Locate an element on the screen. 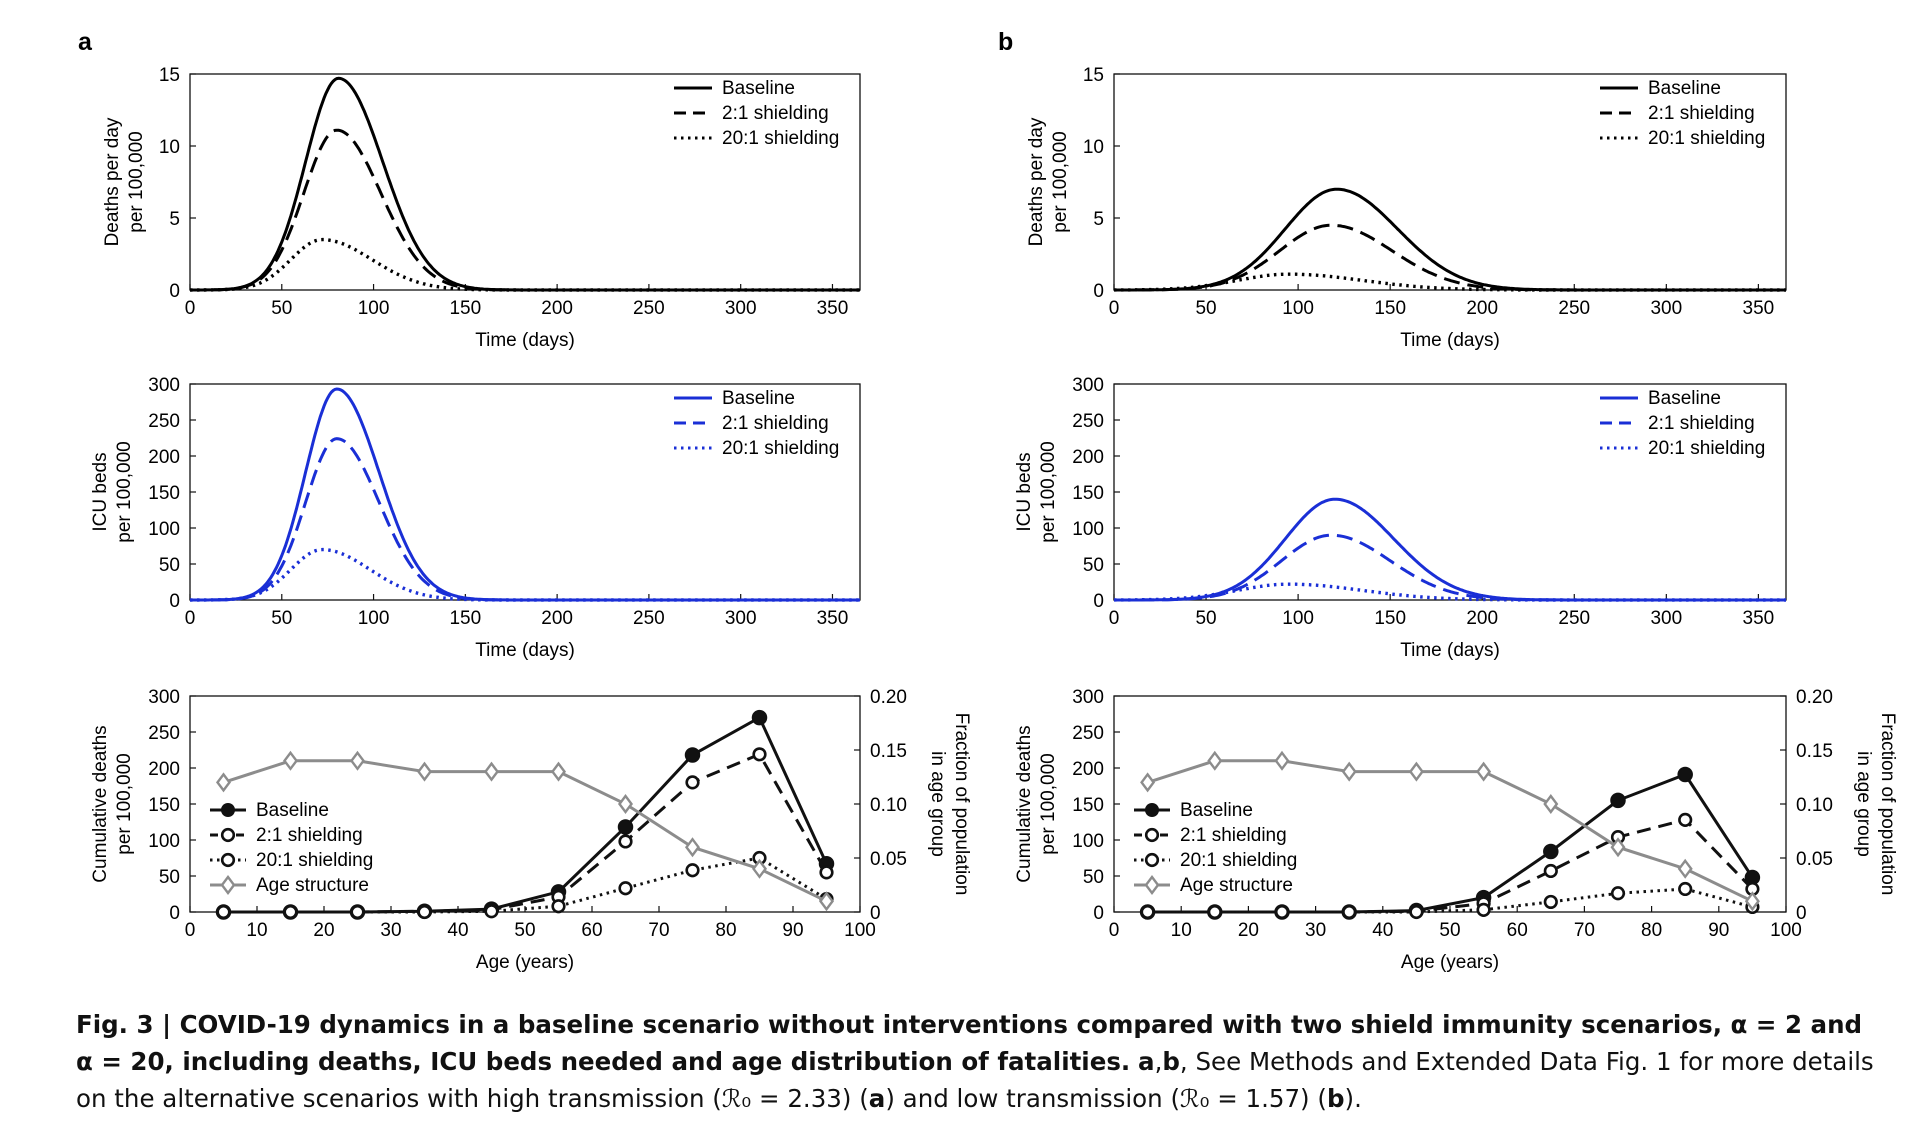 This screenshot has width=1920, height=1127. x-axis-label: Time (days) is located at coordinates (1450, 650).